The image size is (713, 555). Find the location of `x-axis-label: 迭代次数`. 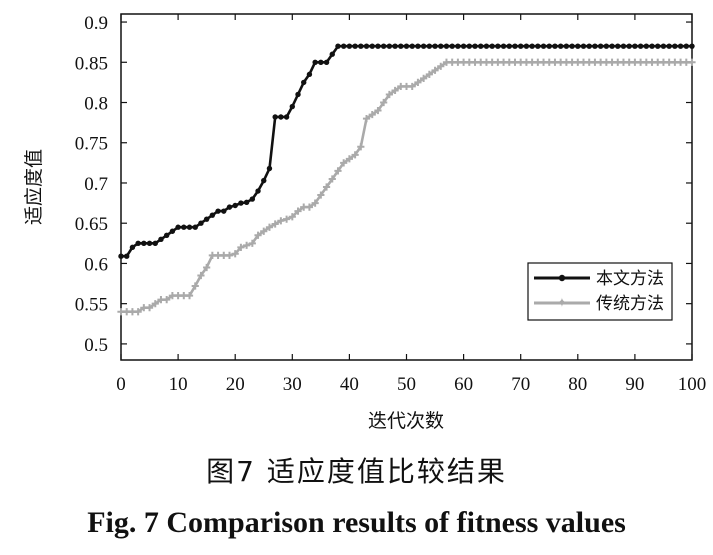

x-axis-label: 迭代次数 is located at coordinates (406, 421).